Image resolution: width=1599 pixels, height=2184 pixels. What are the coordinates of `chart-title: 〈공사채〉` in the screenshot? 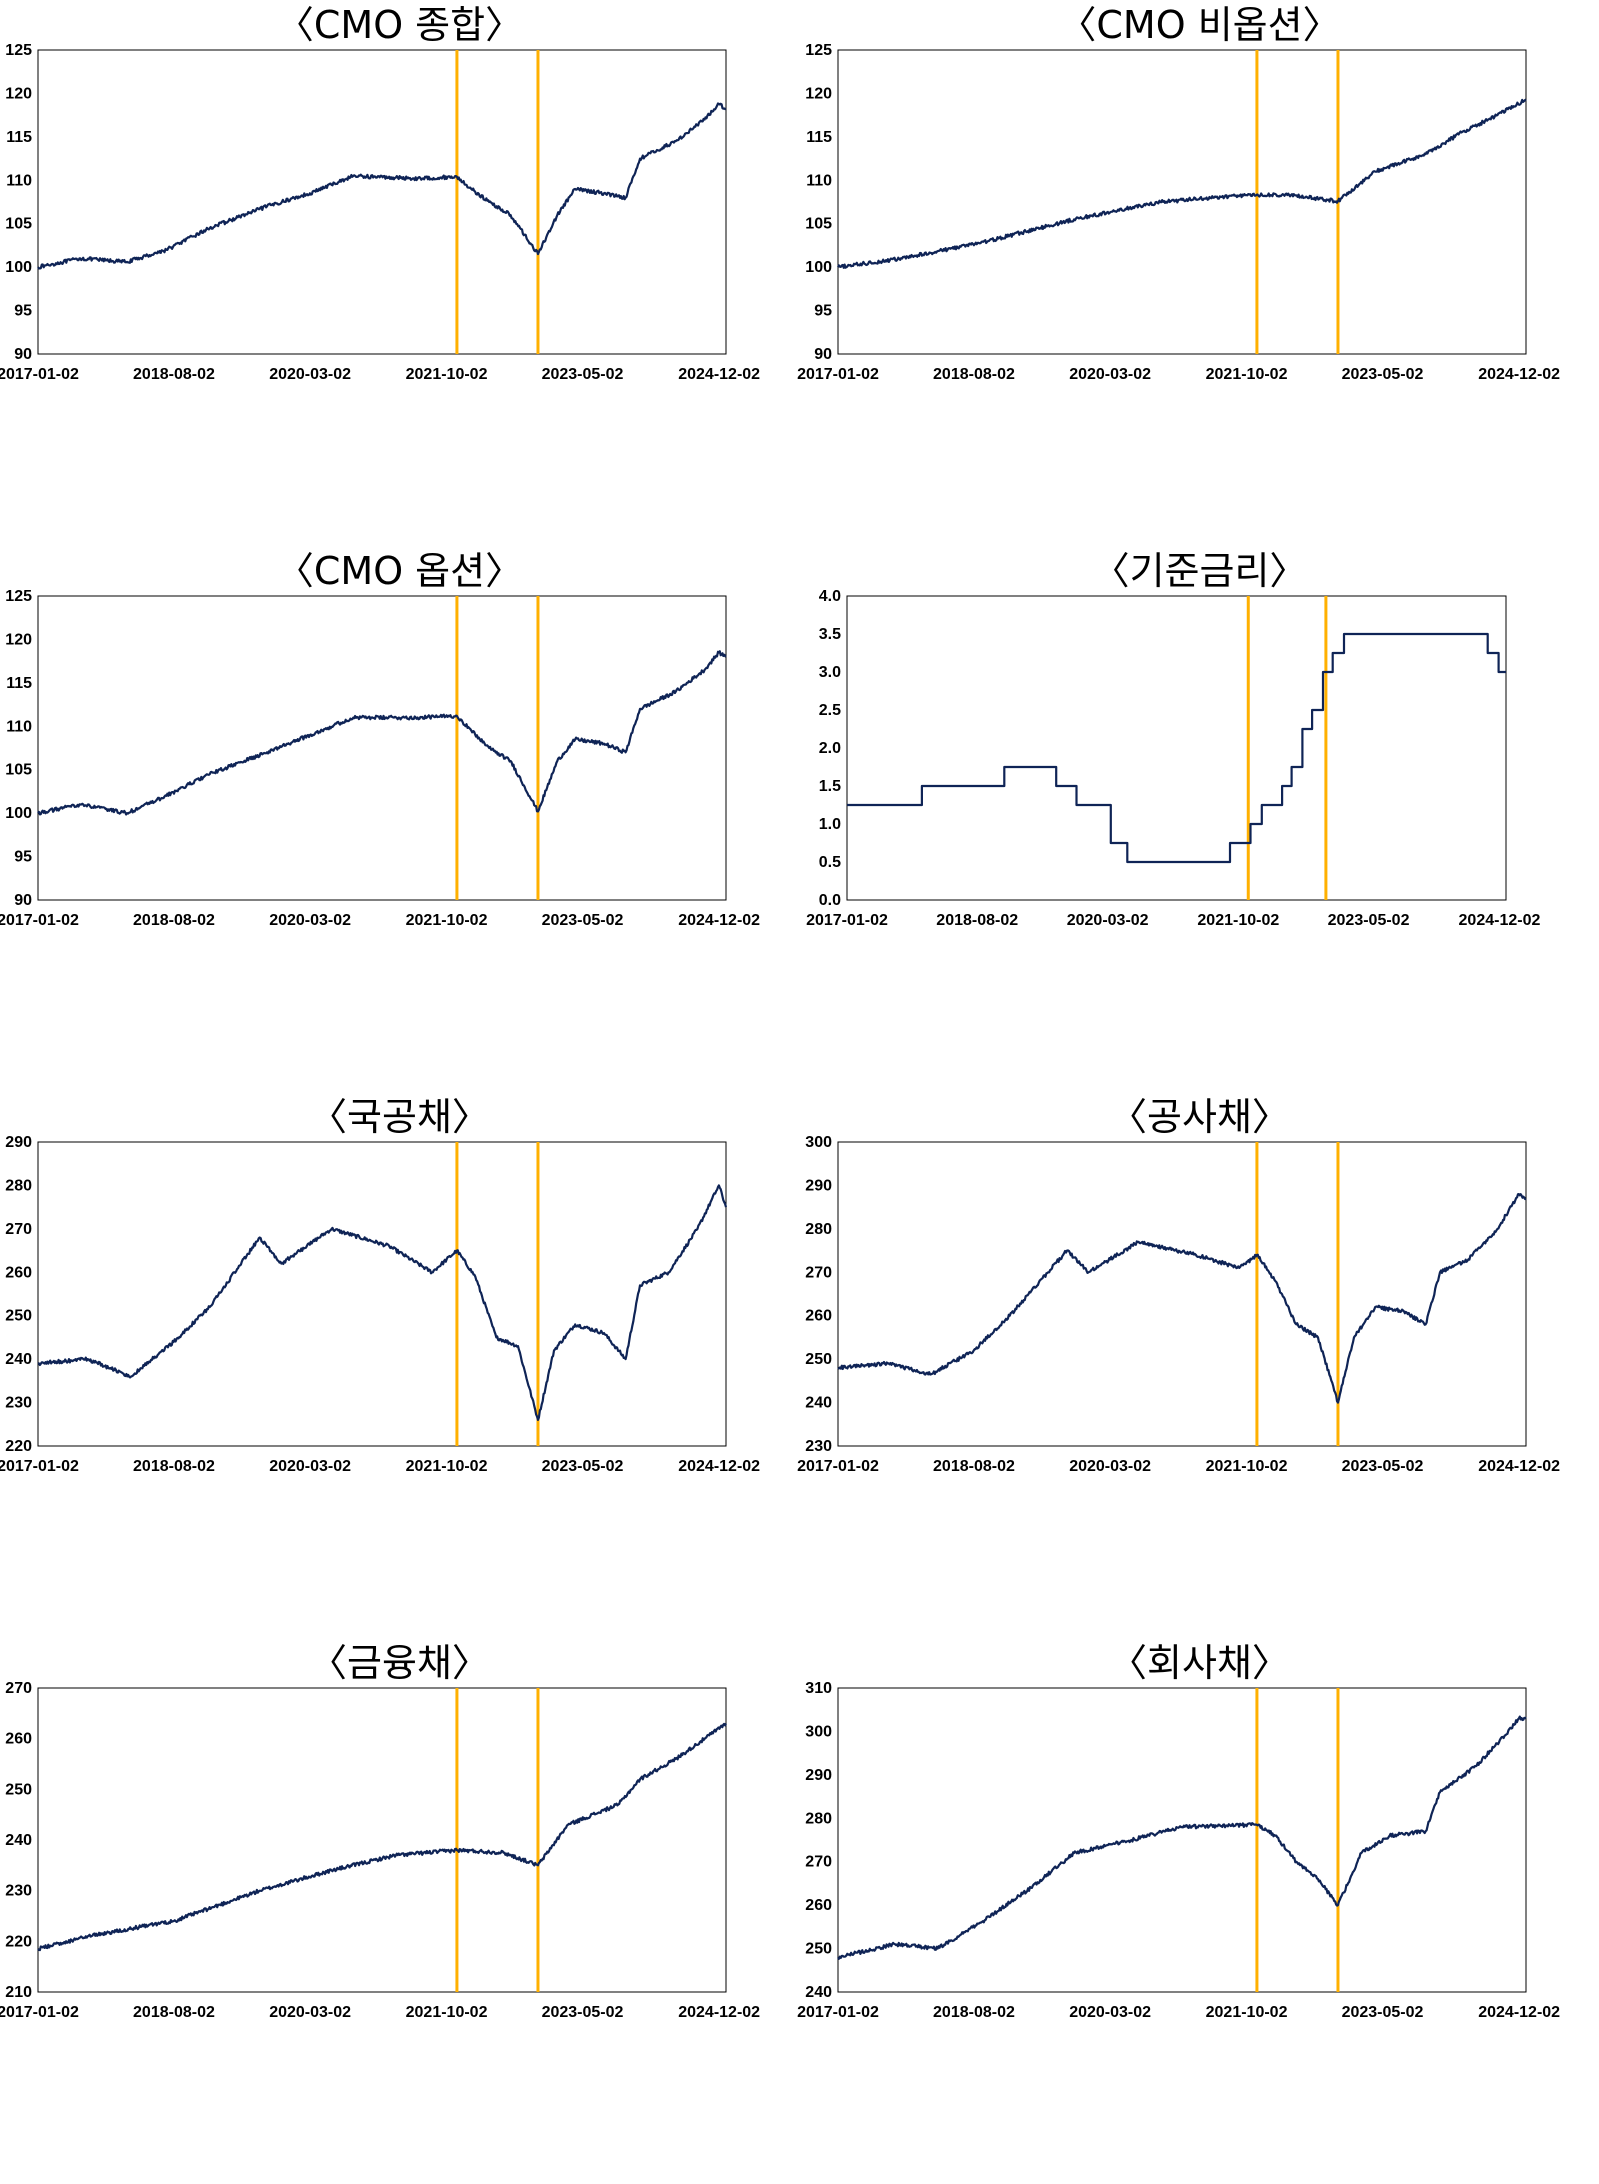 It's located at (1199, 1117).